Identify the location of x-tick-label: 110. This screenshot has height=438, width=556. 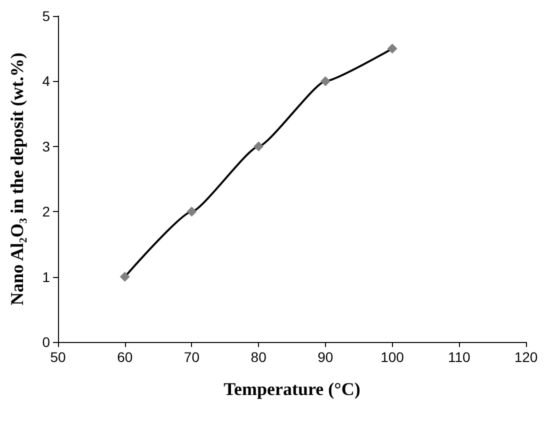
(459, 357).